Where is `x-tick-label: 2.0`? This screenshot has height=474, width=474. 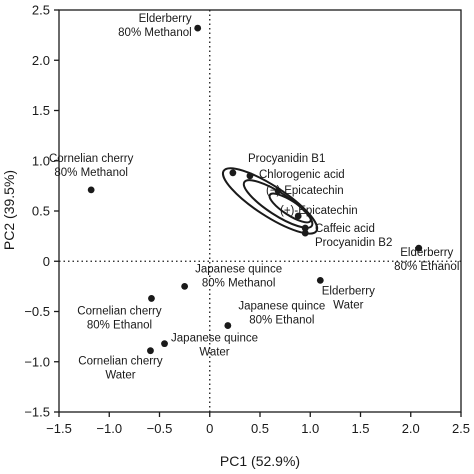 x-tick-label: 2.0 is located at coordinates (411, 428).